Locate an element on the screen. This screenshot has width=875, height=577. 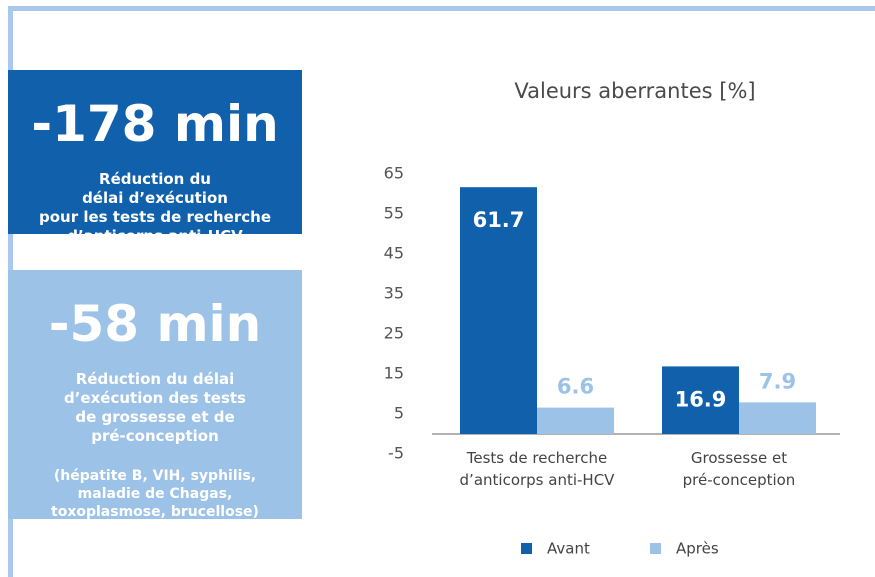
y-tick-label: -5 is located at coordinates (396, 453).